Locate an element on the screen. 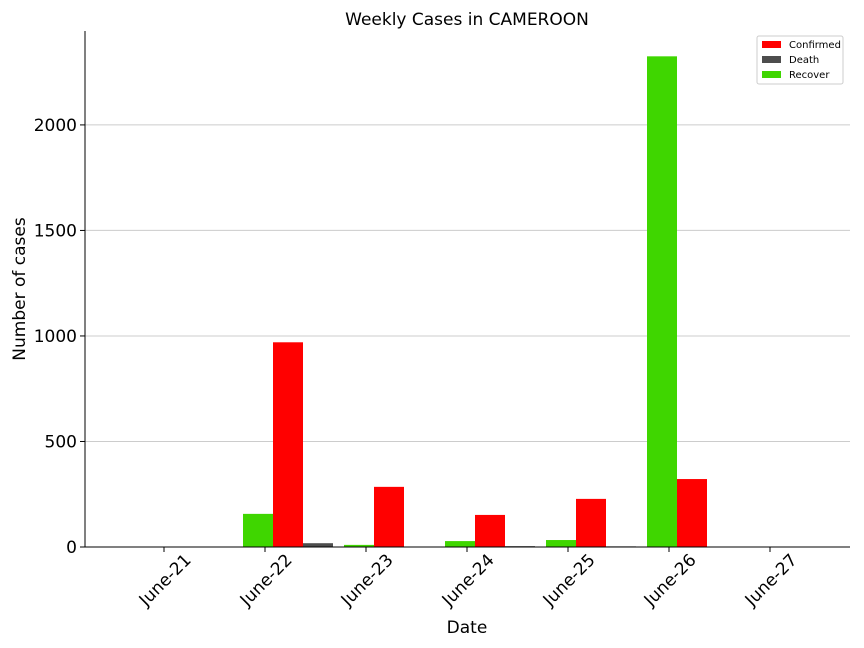 The image size is (864, 648). y-tick-label: 2000 is located at coordinates (55, 126).